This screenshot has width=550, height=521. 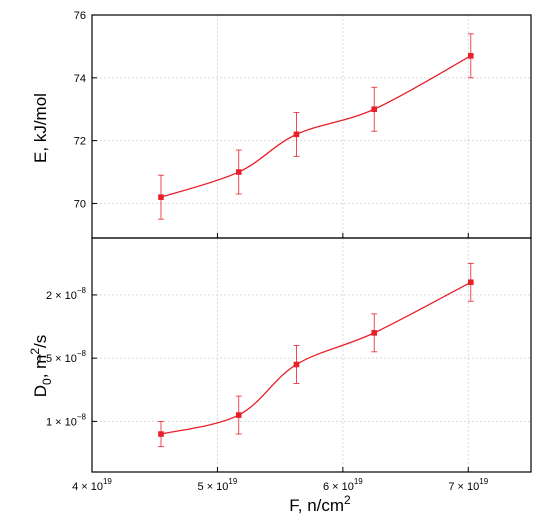 I want to click on x-tick-label: 6 × 10¹⁹, so click(x=343, y=485).